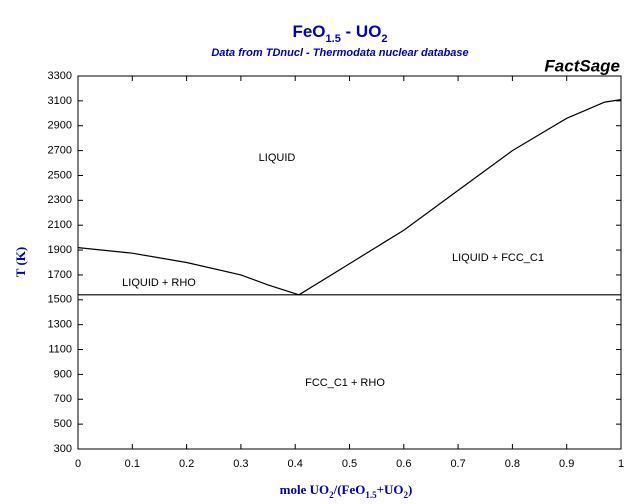 The width and height of the screenshot is (640, 504). Describe the element at coordinates (349, 464) in the screenshot. I see `x-tick-label: 0.5` at that location.